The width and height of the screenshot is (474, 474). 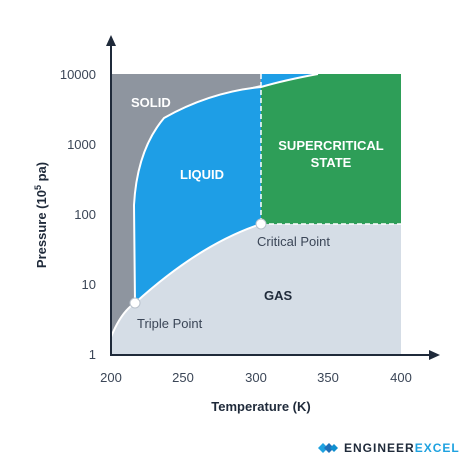 What do you see at coordinates (92, 354) in the screenshot?
I see `y-tick-label: 1` at bounding box center [92, 354].